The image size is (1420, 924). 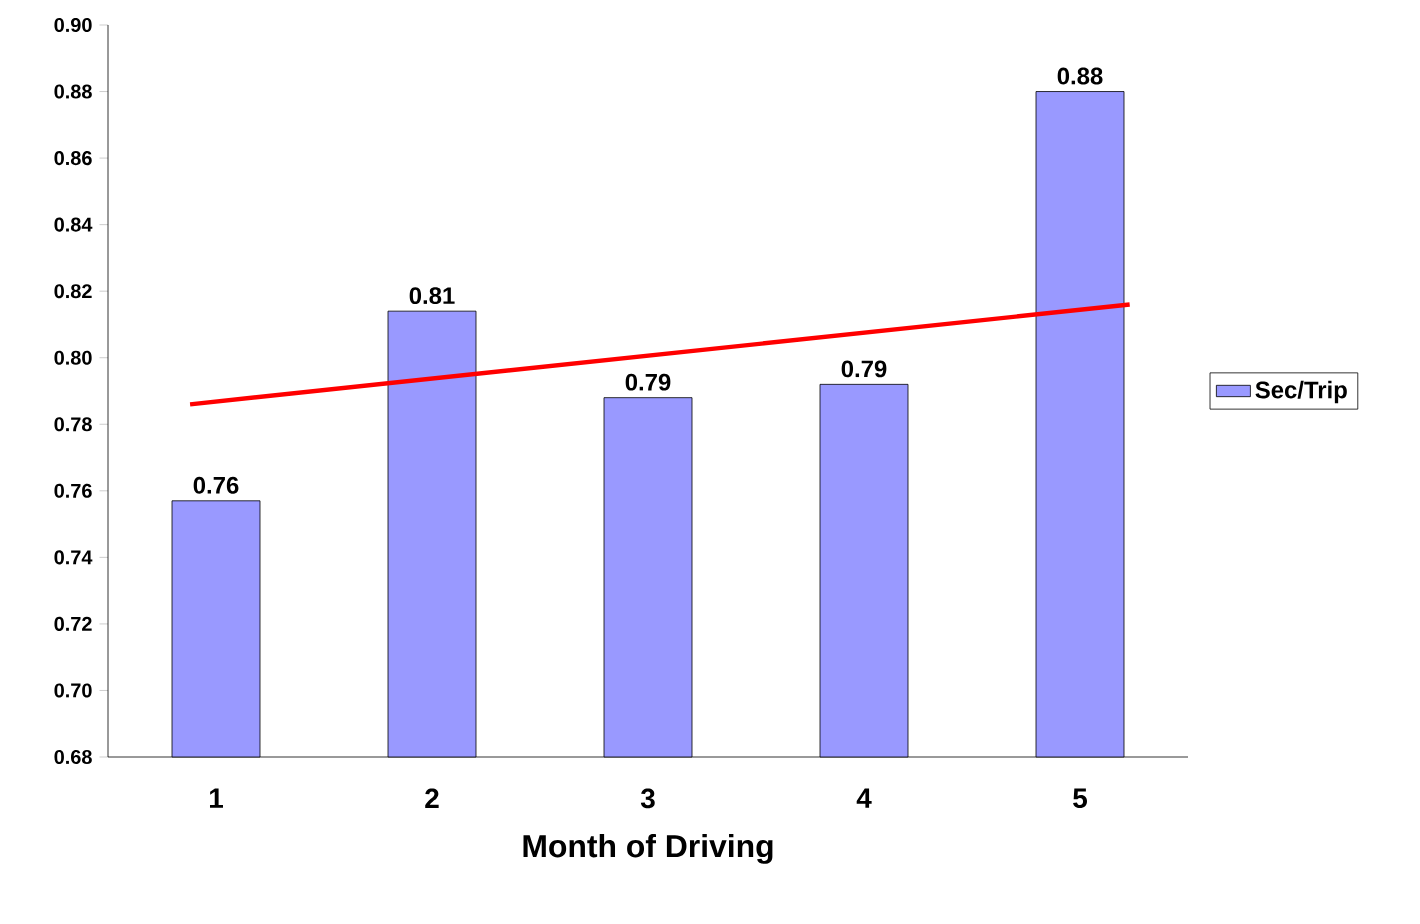 I want to click on y-tick-label: 0.84, so click(x=73, y=224).